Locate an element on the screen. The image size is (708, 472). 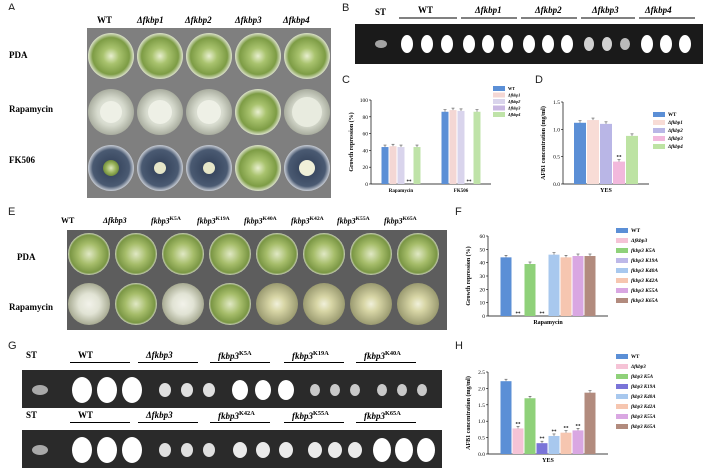
tlc-strip-b is located at coordinates (529, 40).